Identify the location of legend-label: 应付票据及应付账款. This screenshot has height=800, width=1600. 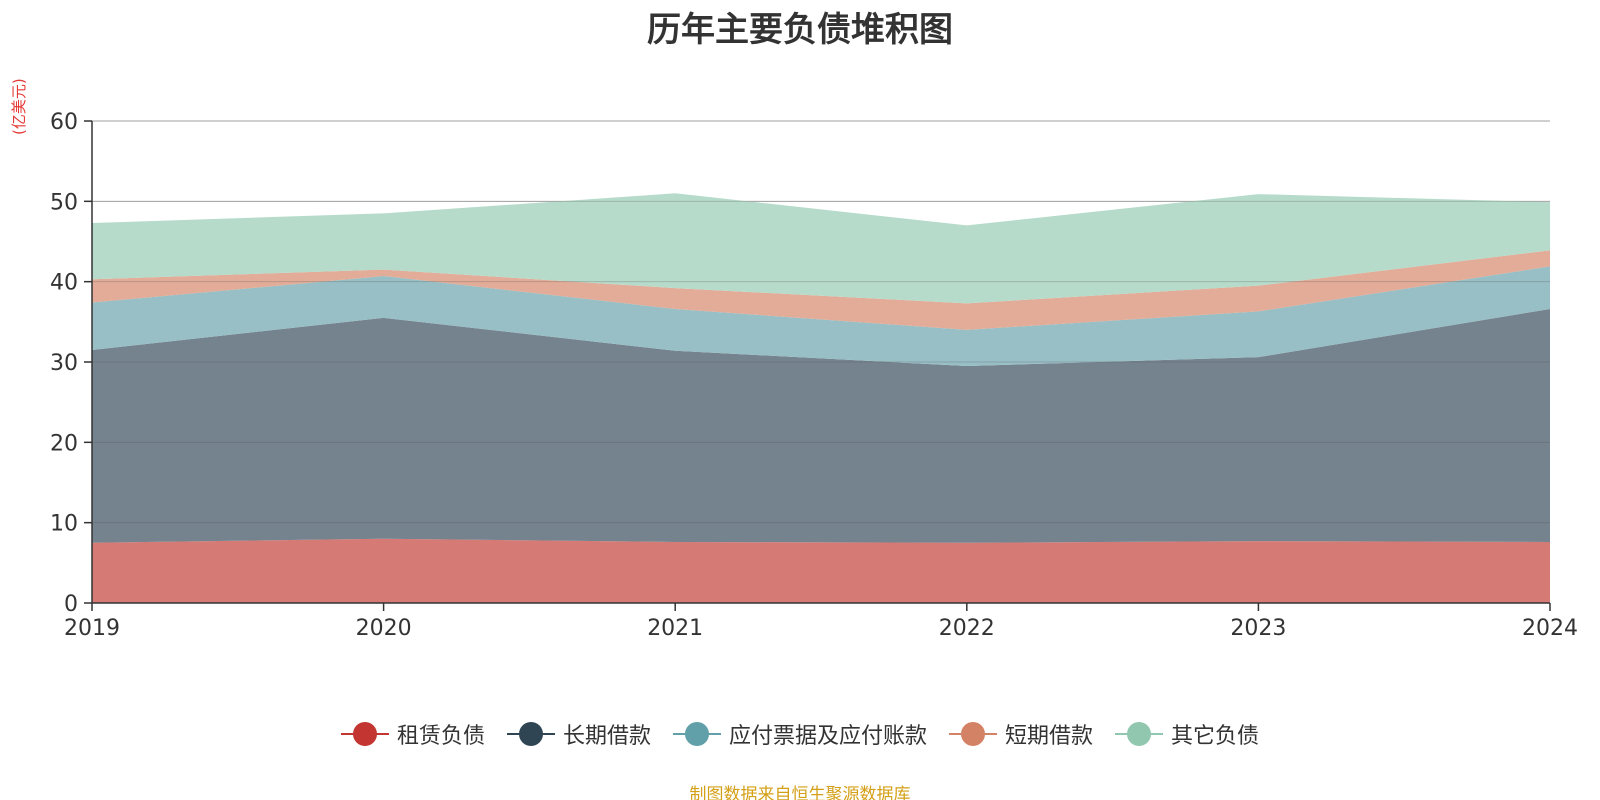
(827, 736).